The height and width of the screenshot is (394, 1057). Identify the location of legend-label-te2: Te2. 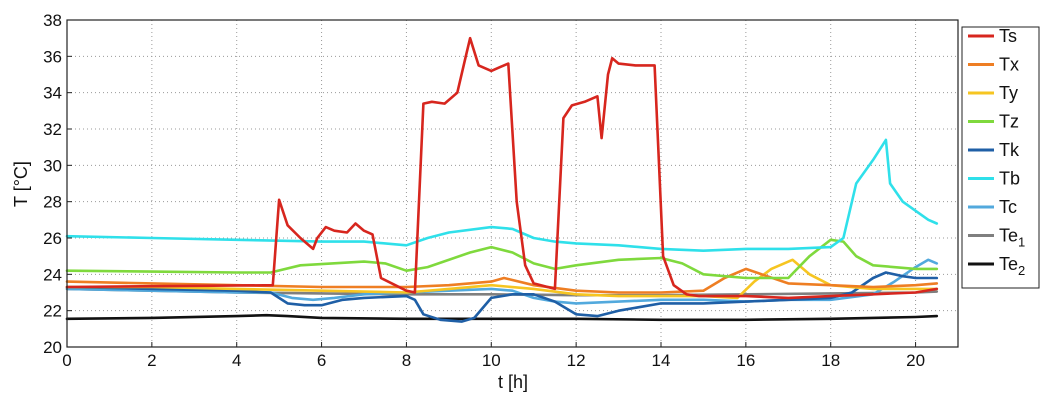
(1012, 266).